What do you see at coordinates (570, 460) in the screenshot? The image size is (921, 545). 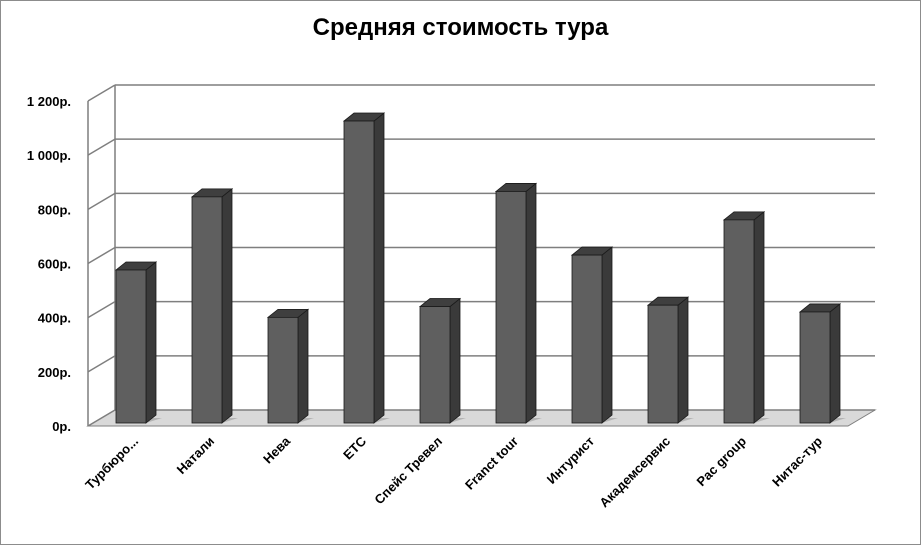 I see `x-tick-label: Интурист` at bounding box center [570, 460].